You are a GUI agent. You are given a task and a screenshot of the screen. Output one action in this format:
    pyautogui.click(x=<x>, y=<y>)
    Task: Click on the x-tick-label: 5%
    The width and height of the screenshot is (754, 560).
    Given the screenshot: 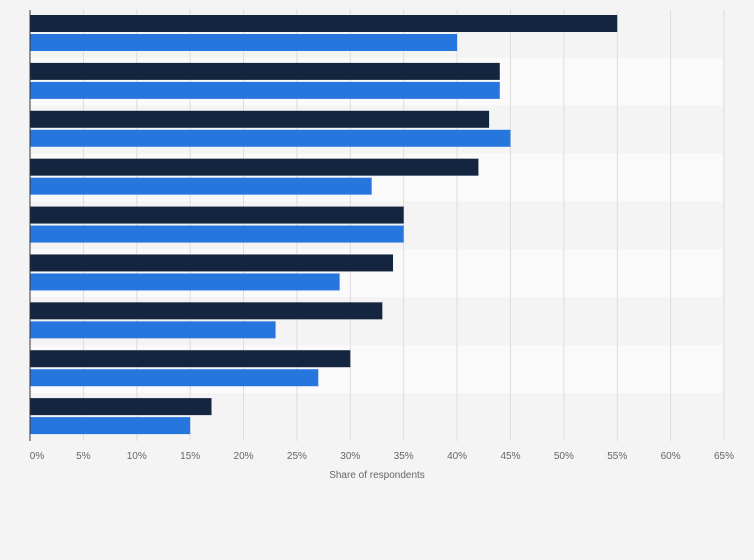 What is the action you would take?
    pyautogui.click(x=83, y=456)
    